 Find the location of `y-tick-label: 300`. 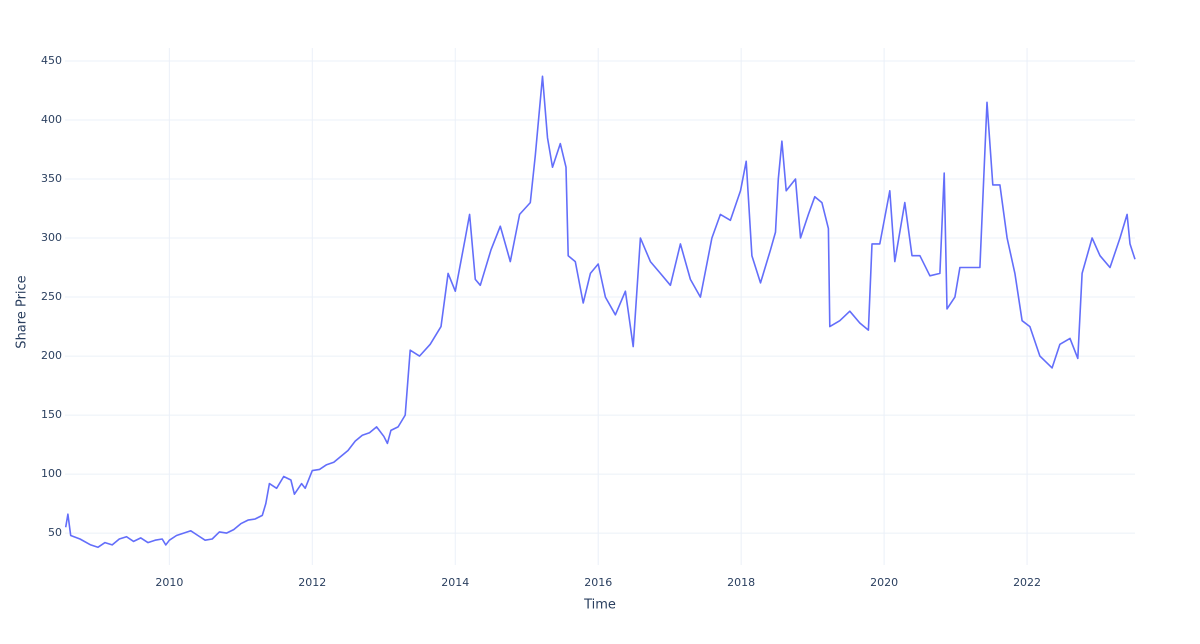

y-tick-label: 300 is located at coordinates (51, 237).